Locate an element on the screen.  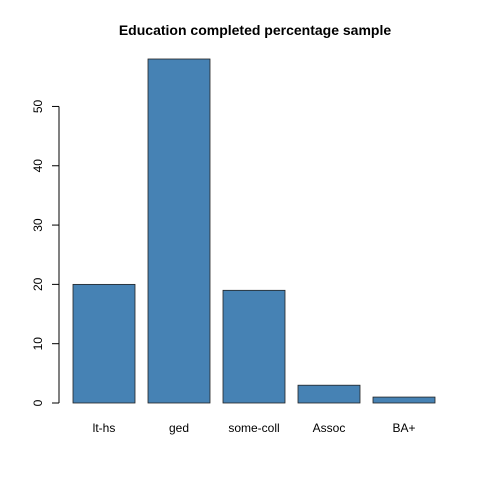
bar-ged is located at coordinates (179, 231).